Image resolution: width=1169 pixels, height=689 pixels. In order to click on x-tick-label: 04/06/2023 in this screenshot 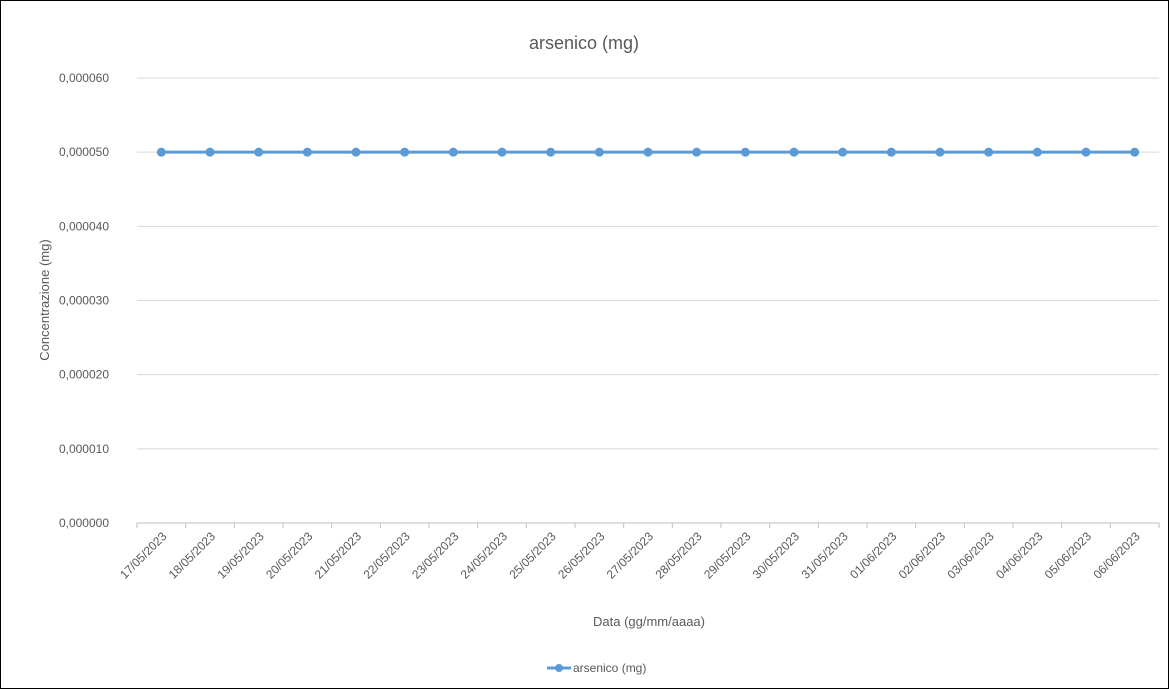, I will do `click(1019, 555)`.